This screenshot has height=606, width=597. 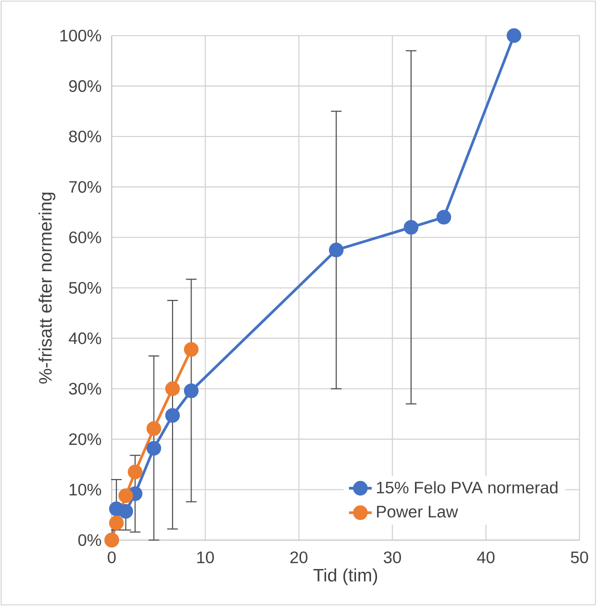 What do you see at coordinates (467, 487) in the screenshot?
I see `legend-label: 15% Felo PVA normerad` at bounding box center [467, 487].